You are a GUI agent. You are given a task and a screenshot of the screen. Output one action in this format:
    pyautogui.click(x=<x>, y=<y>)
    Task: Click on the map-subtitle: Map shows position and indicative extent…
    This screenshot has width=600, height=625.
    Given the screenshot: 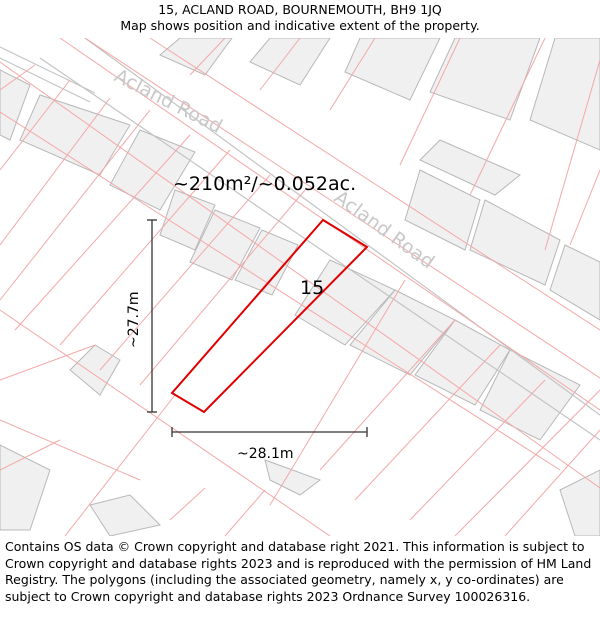 What is the action you would take?
    pyautogui.click(x=300, y=25)
    